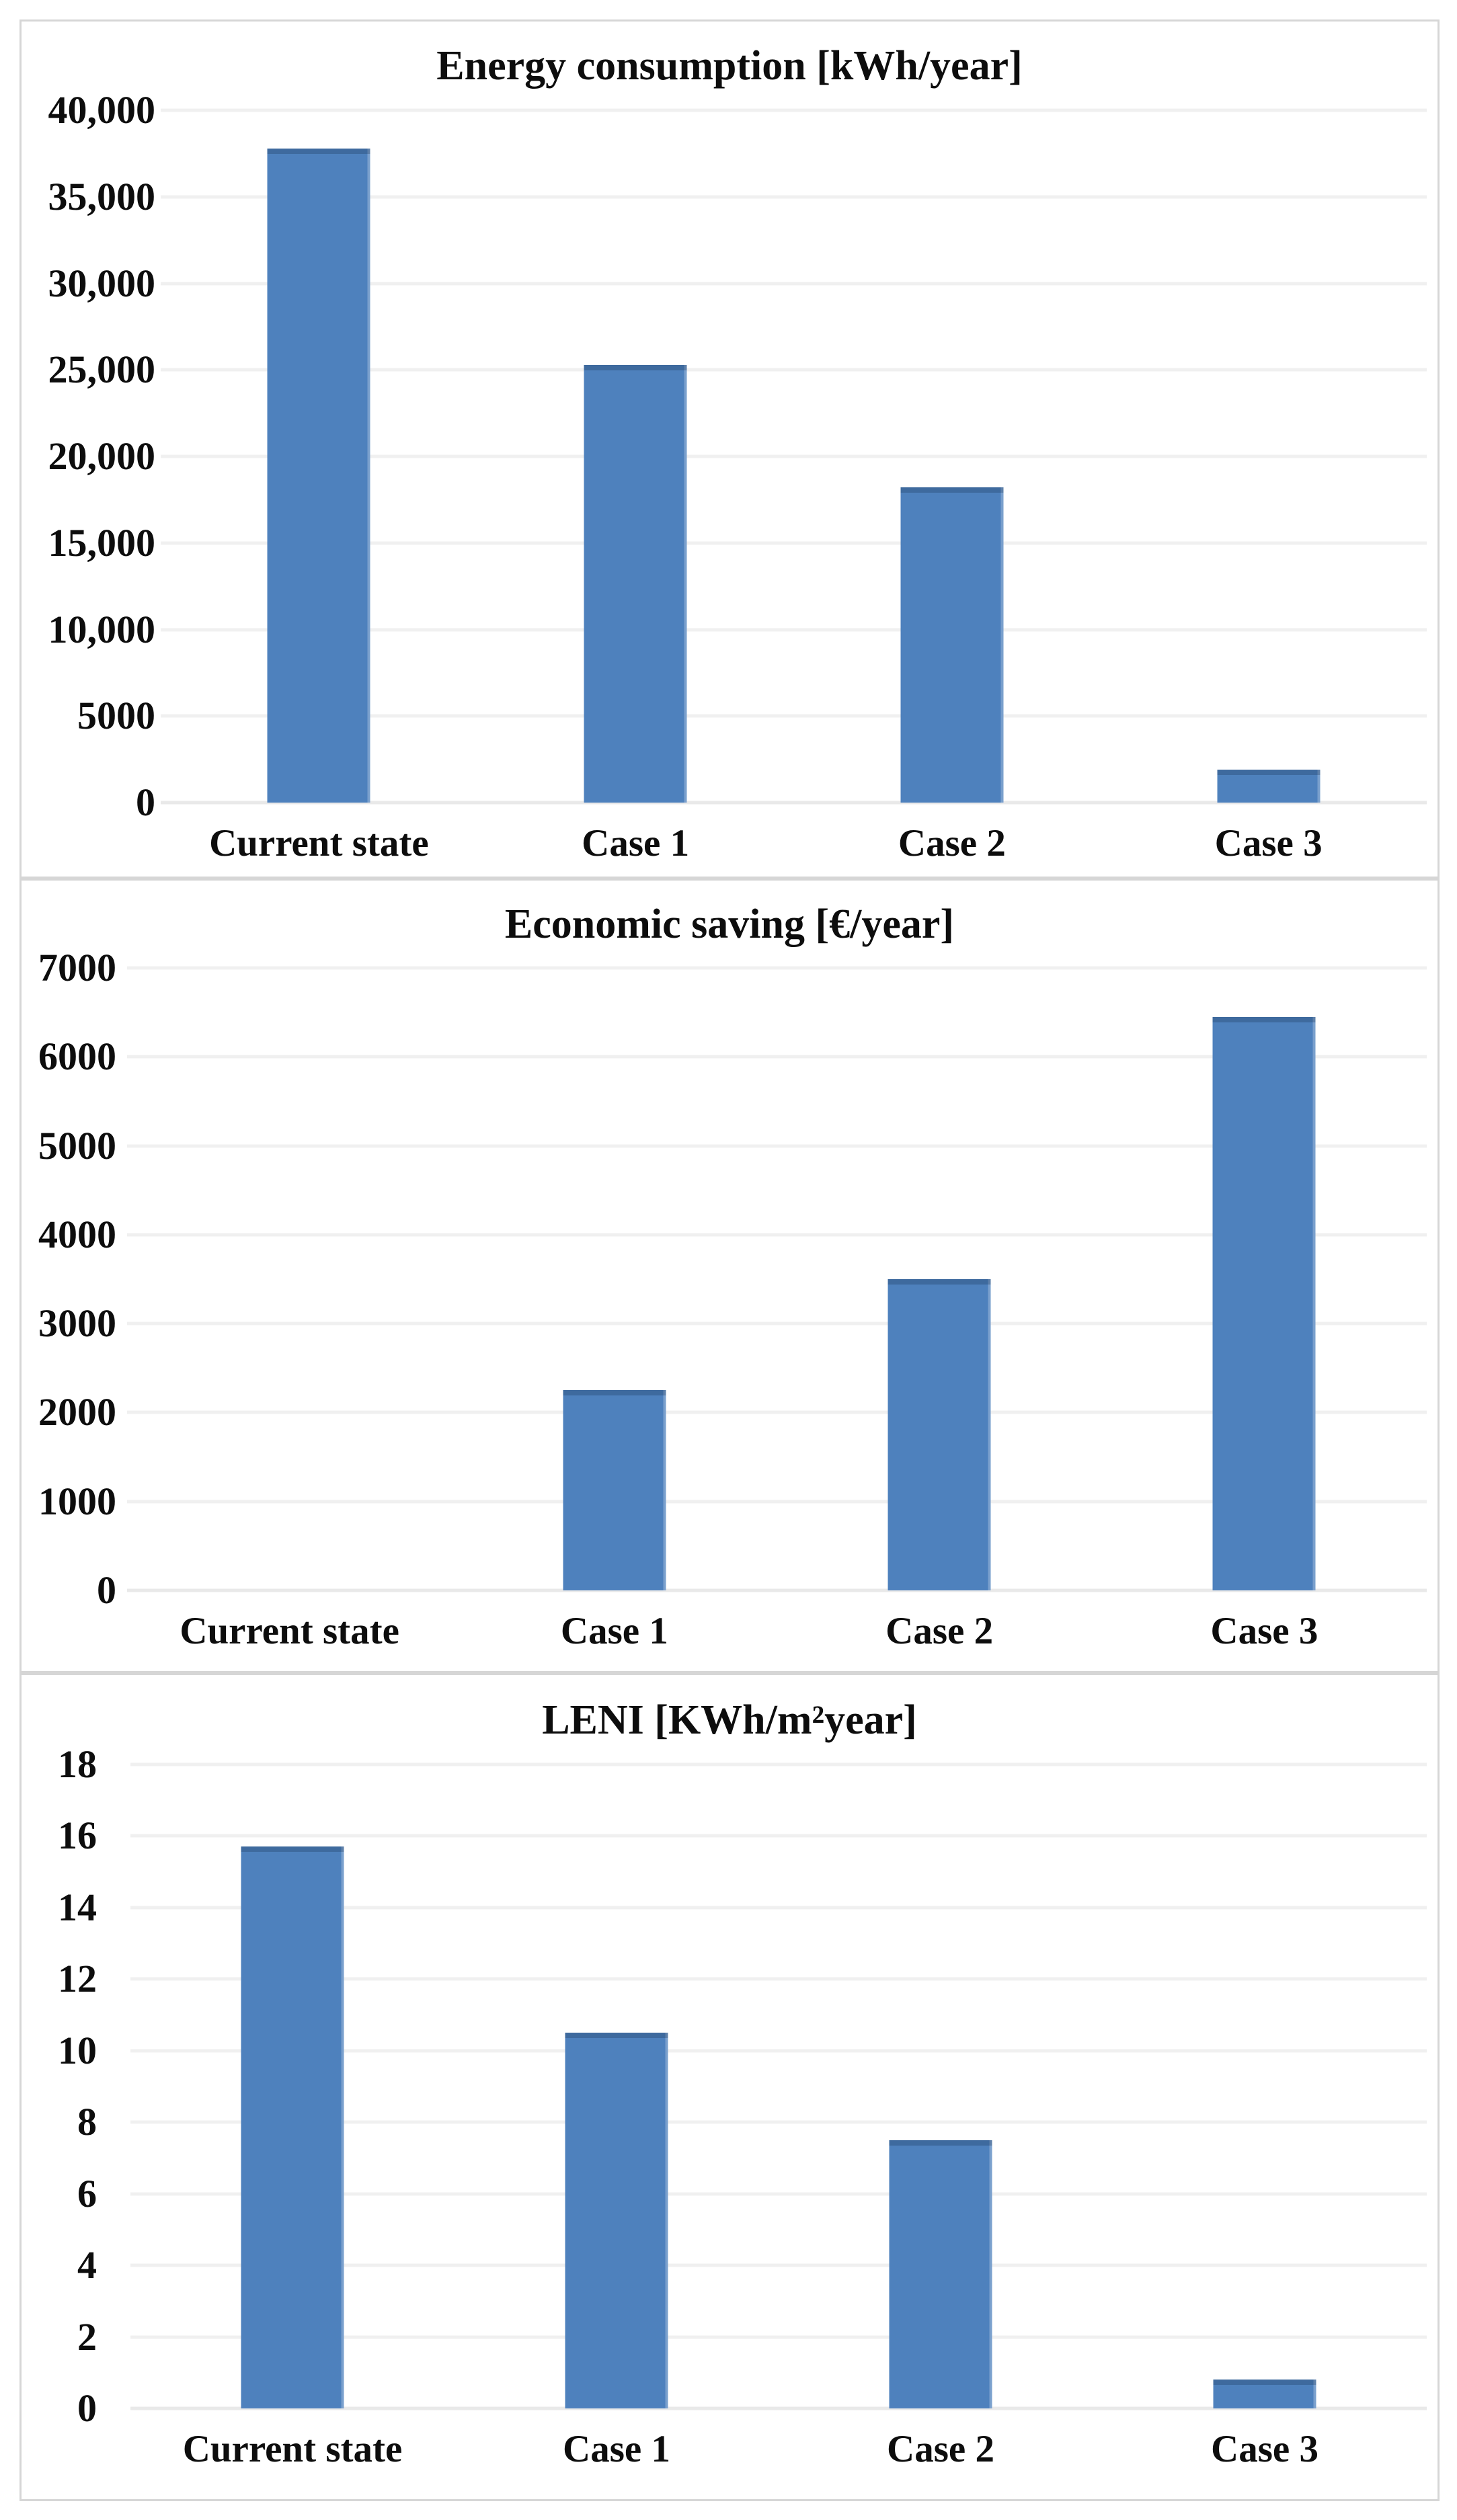  I want to click on y-tick-label: 3000, so click(77, 1323).